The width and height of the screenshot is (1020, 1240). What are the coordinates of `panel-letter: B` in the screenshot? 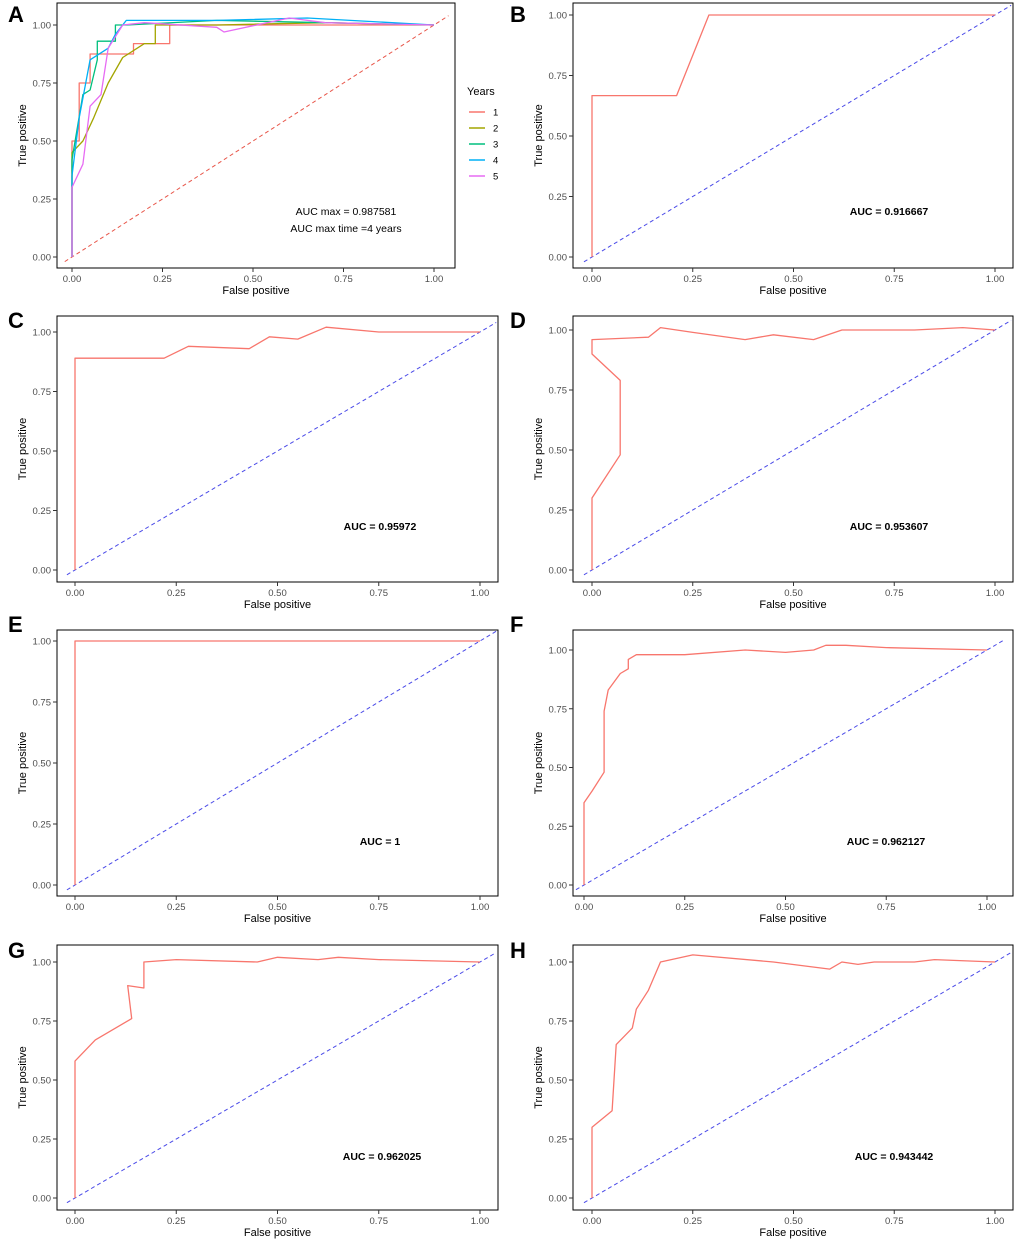 It's located at (518, 14).